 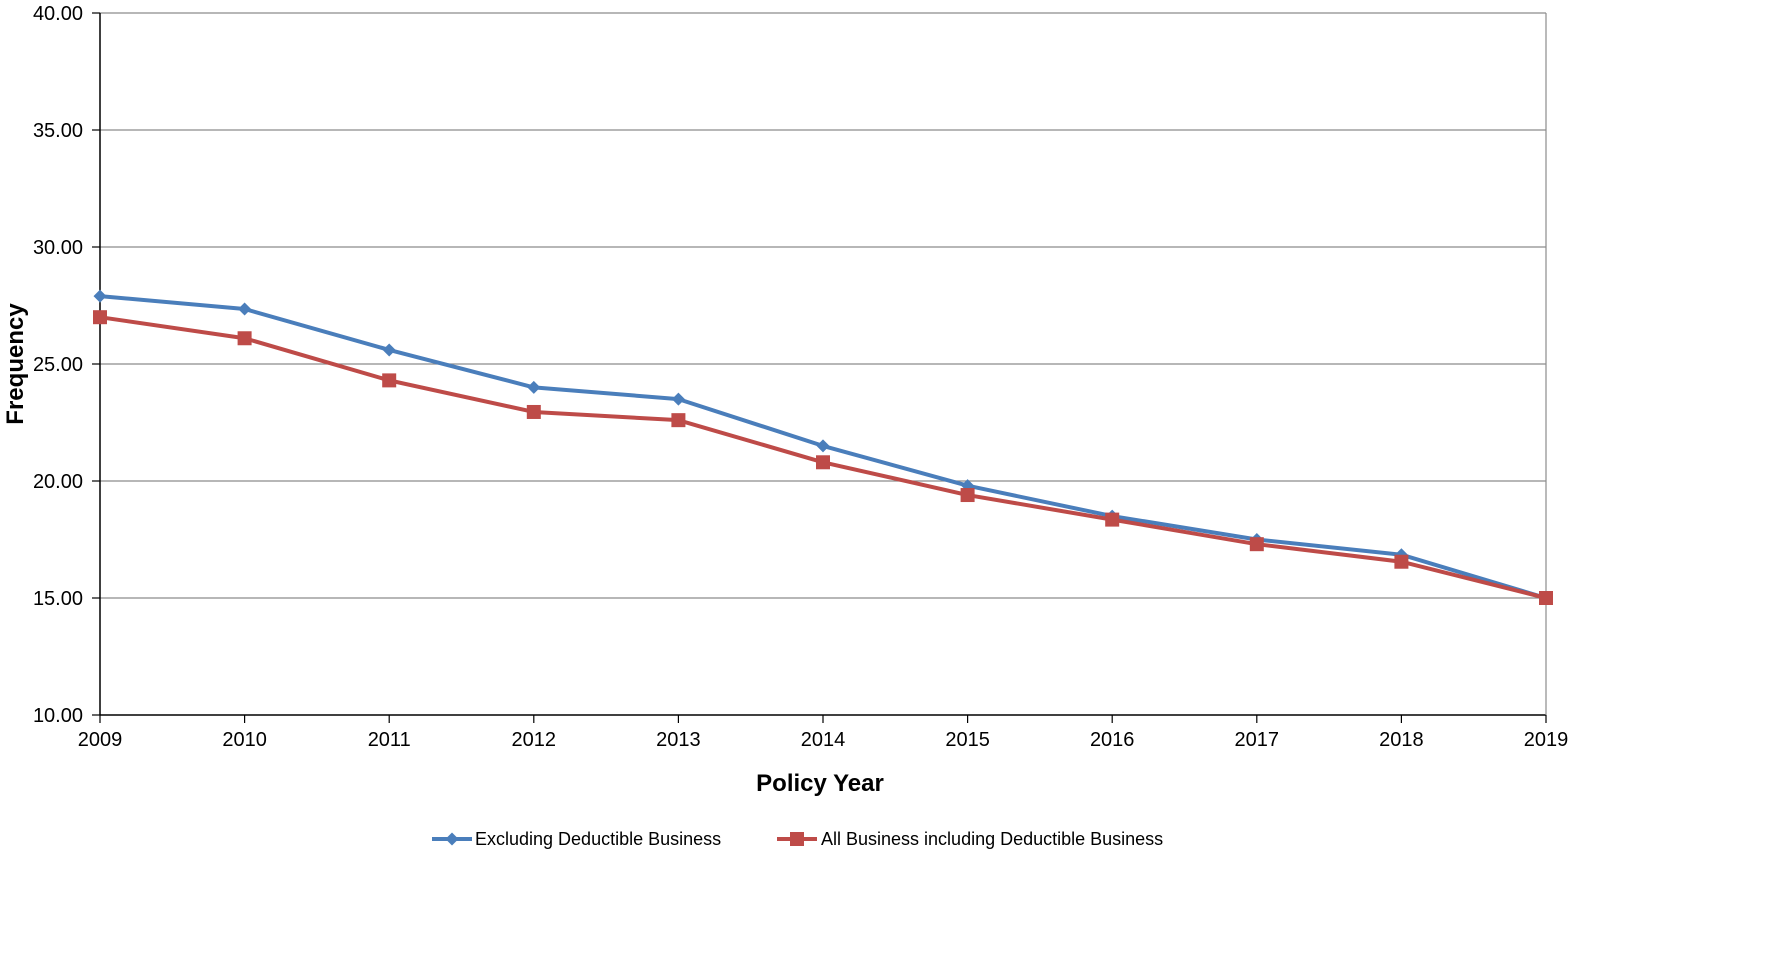 What do you see at coordinates (1112, 740) in the screenshot?
I see `x-tick-label: 2016` at bounding box center [1112, 740].